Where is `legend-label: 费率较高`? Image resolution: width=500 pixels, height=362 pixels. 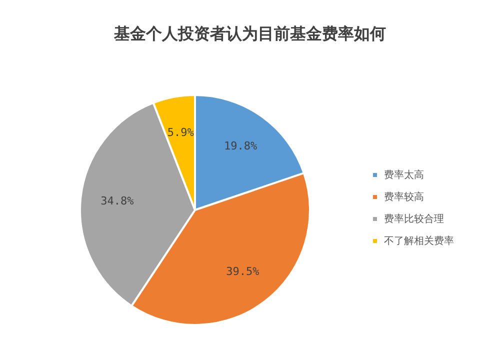
legend-label: 费率较高 is located at coordinates (404, 197).